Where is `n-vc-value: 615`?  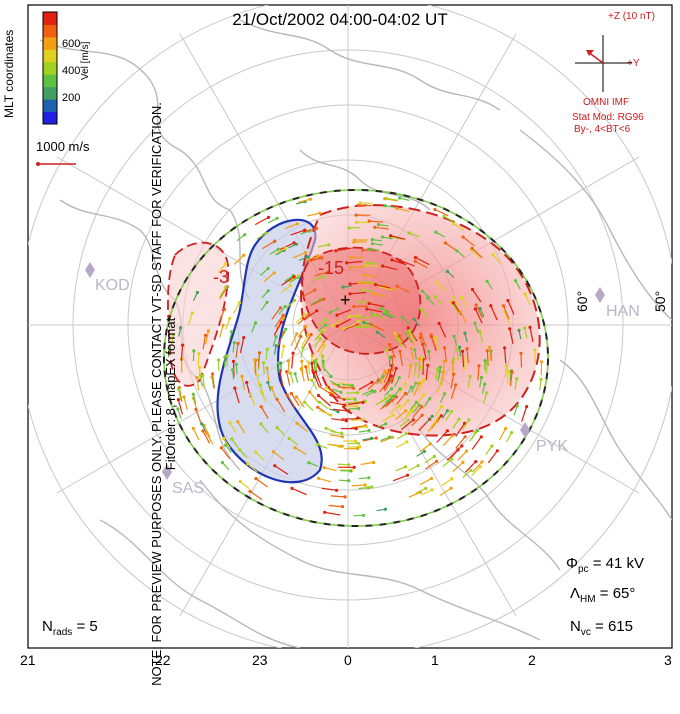
n-vc-value: 615 is located at coordinates (620, 626).